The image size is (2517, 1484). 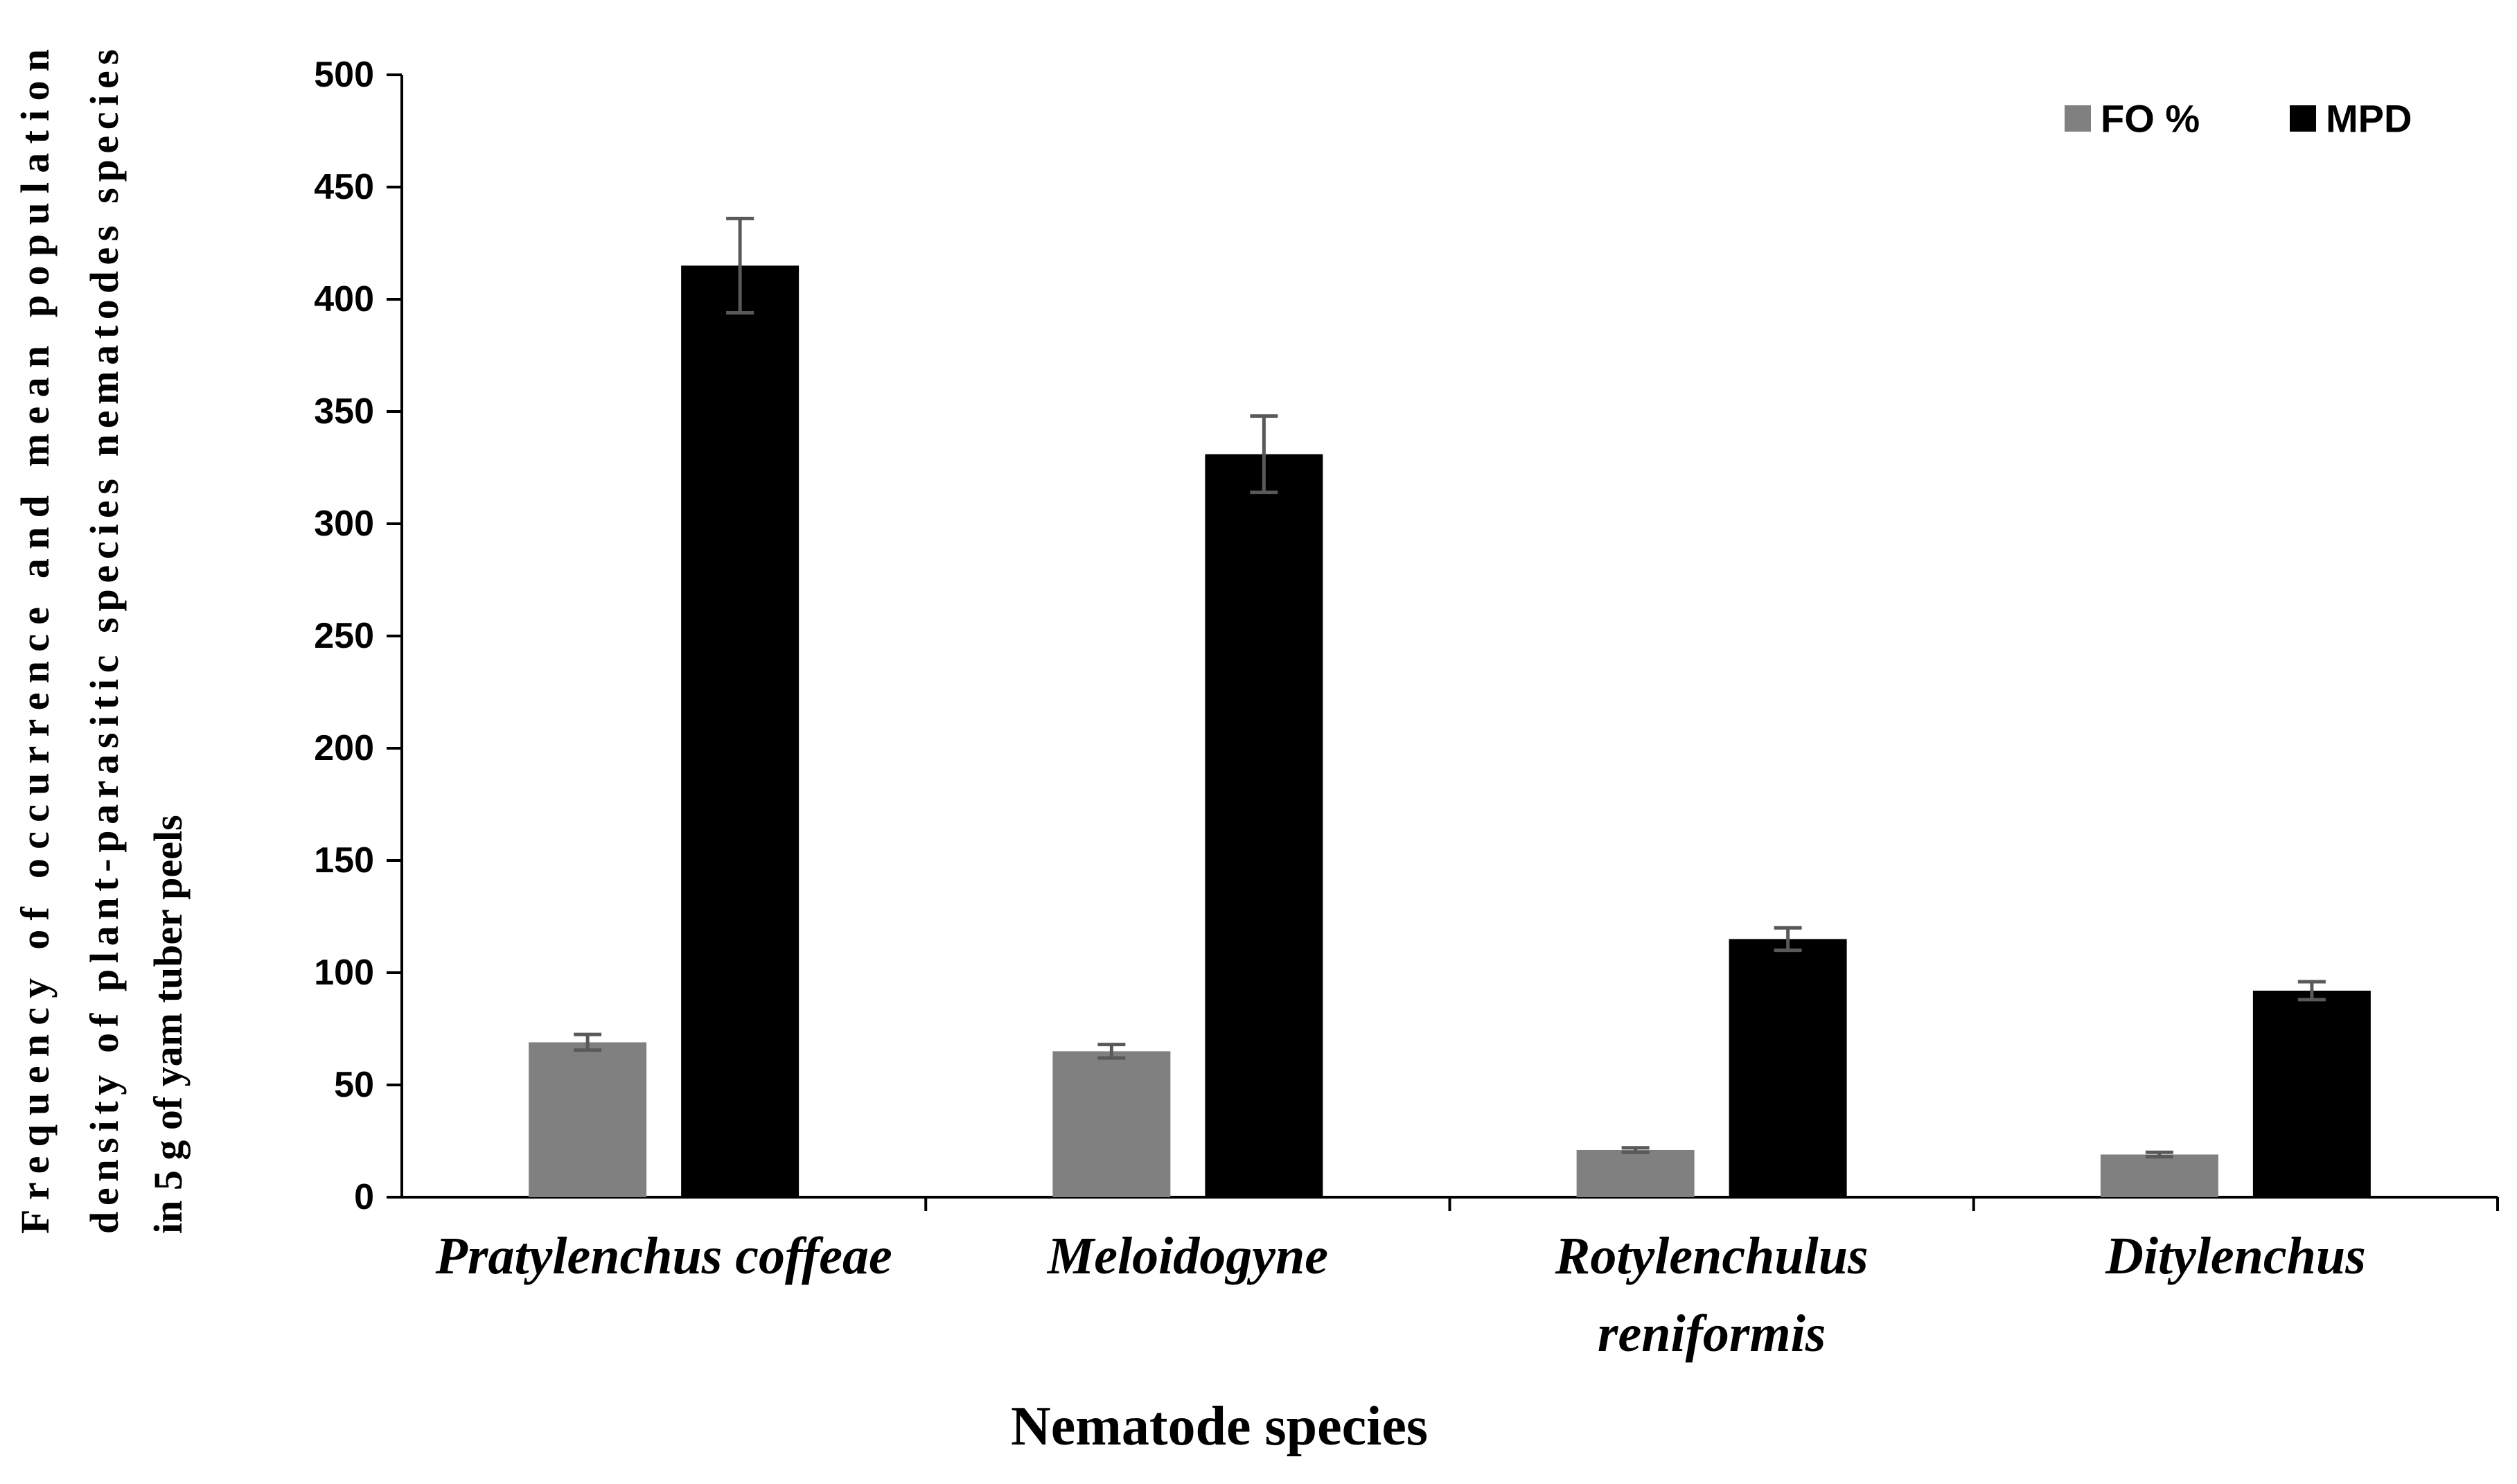 I want to click on x-category-label: Meloidogyne, so click(x=1187, y=1256).